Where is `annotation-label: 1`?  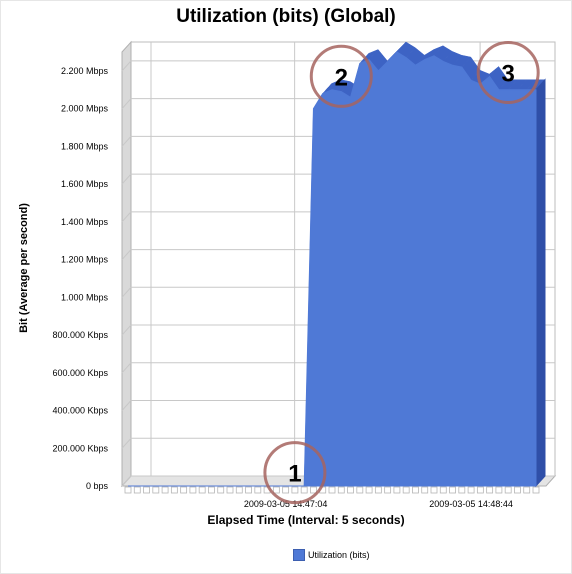 annotation-label: 1 is located at coordinates (294, 474).